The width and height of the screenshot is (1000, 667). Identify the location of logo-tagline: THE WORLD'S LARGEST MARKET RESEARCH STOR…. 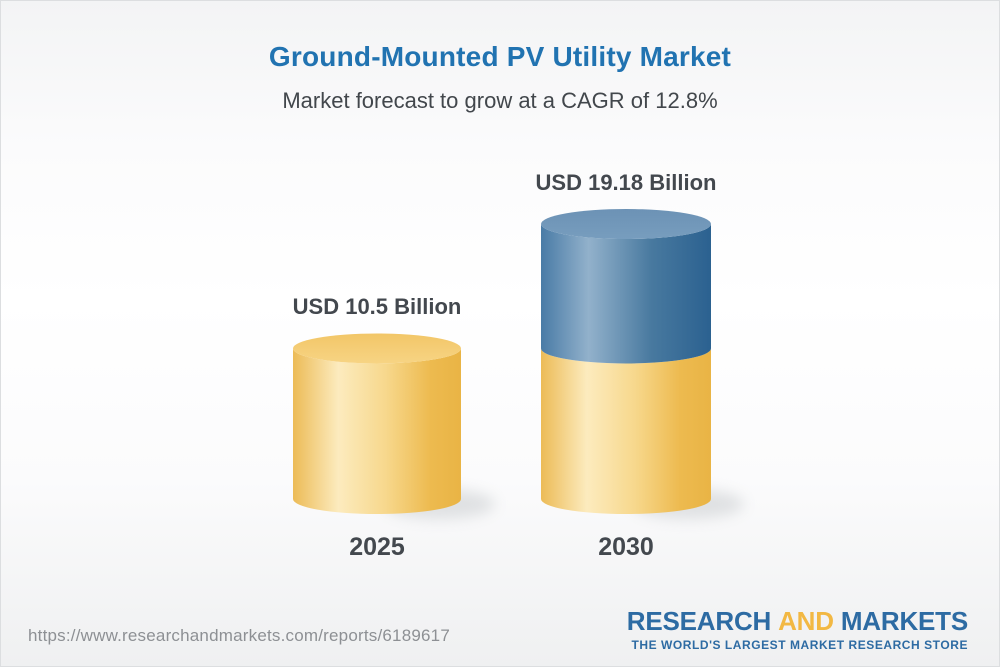
(799, 645).